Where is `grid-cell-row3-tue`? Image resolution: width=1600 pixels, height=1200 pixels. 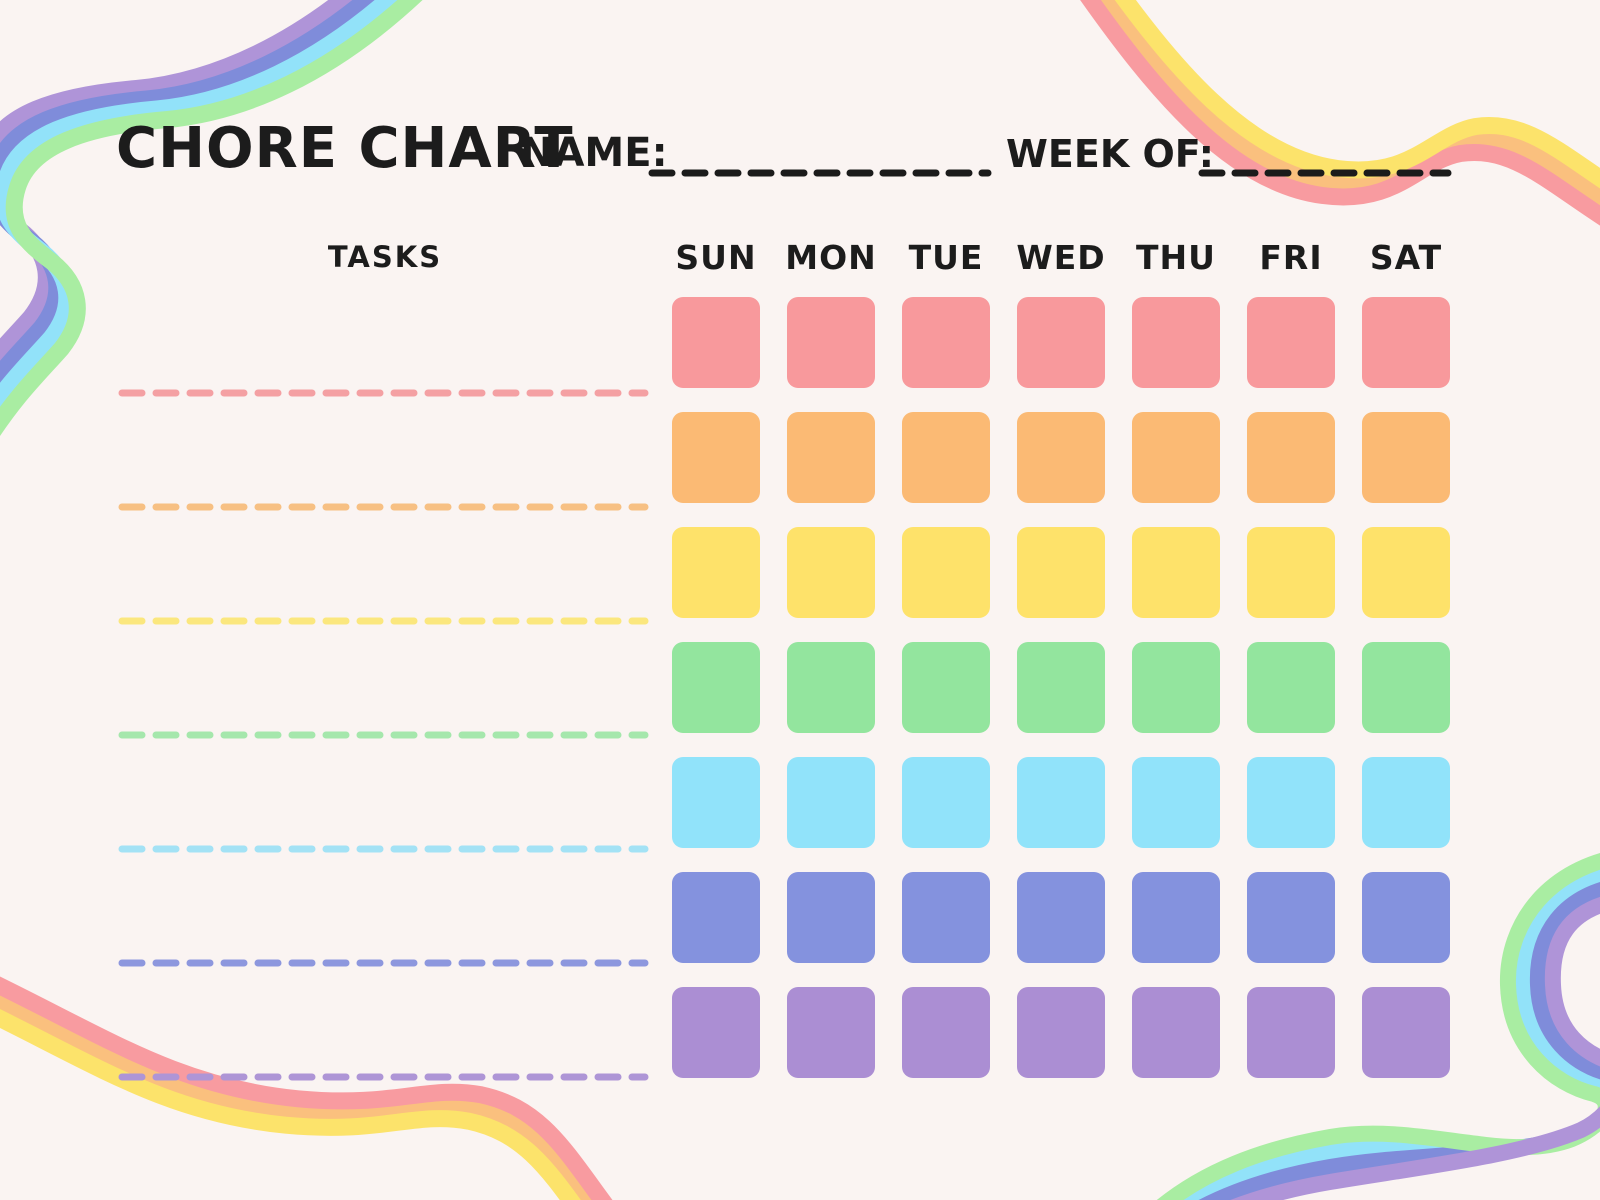
grid-cell-row3-tue is located at coordinates (946, 572).